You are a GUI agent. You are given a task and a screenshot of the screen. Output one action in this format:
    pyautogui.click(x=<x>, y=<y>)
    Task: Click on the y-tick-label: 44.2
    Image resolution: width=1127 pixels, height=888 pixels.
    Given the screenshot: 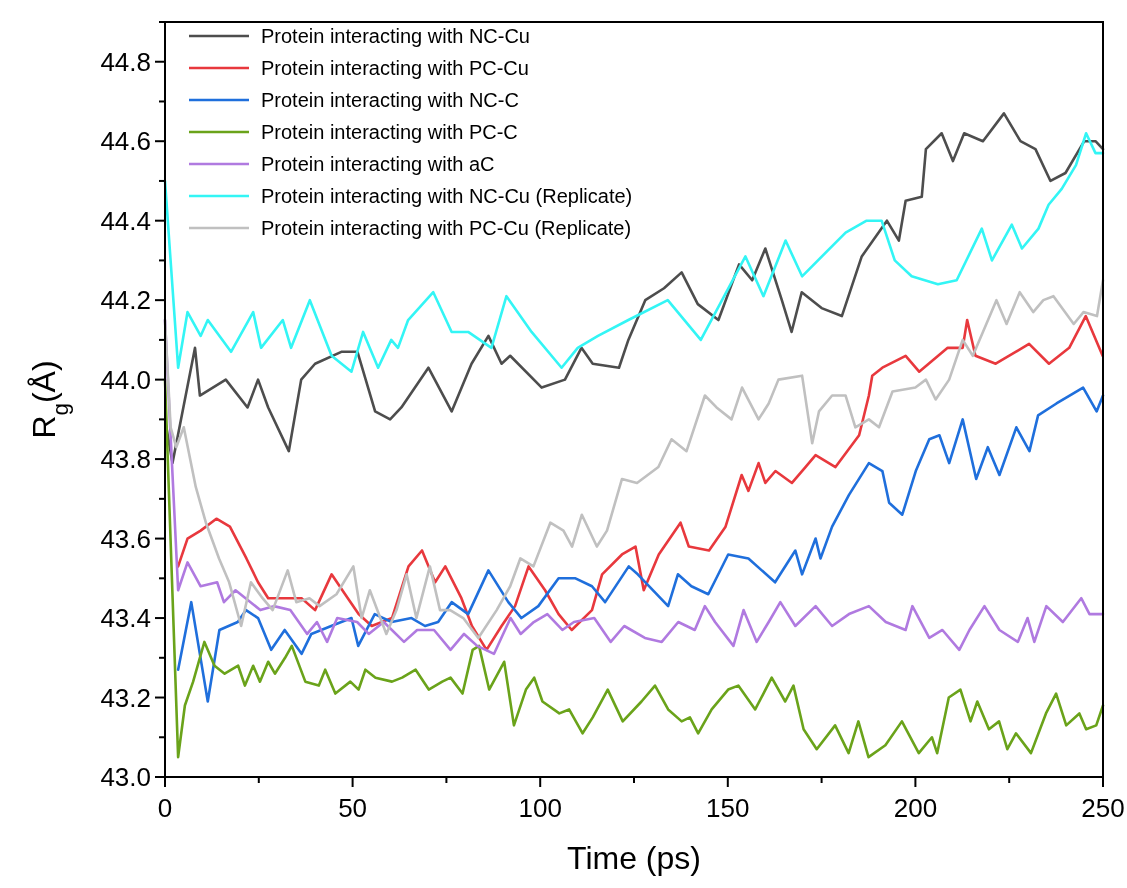 What is the action you would take?
    pyautogui.click(x=125, y=300)
    